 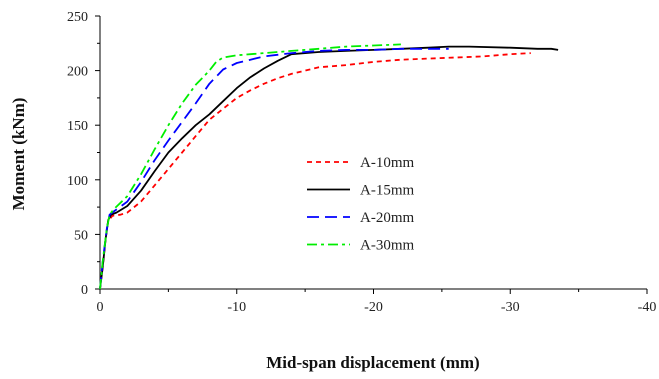 I want to click on y-axis-title: Moment (kNm), so click(x=18, y=154).